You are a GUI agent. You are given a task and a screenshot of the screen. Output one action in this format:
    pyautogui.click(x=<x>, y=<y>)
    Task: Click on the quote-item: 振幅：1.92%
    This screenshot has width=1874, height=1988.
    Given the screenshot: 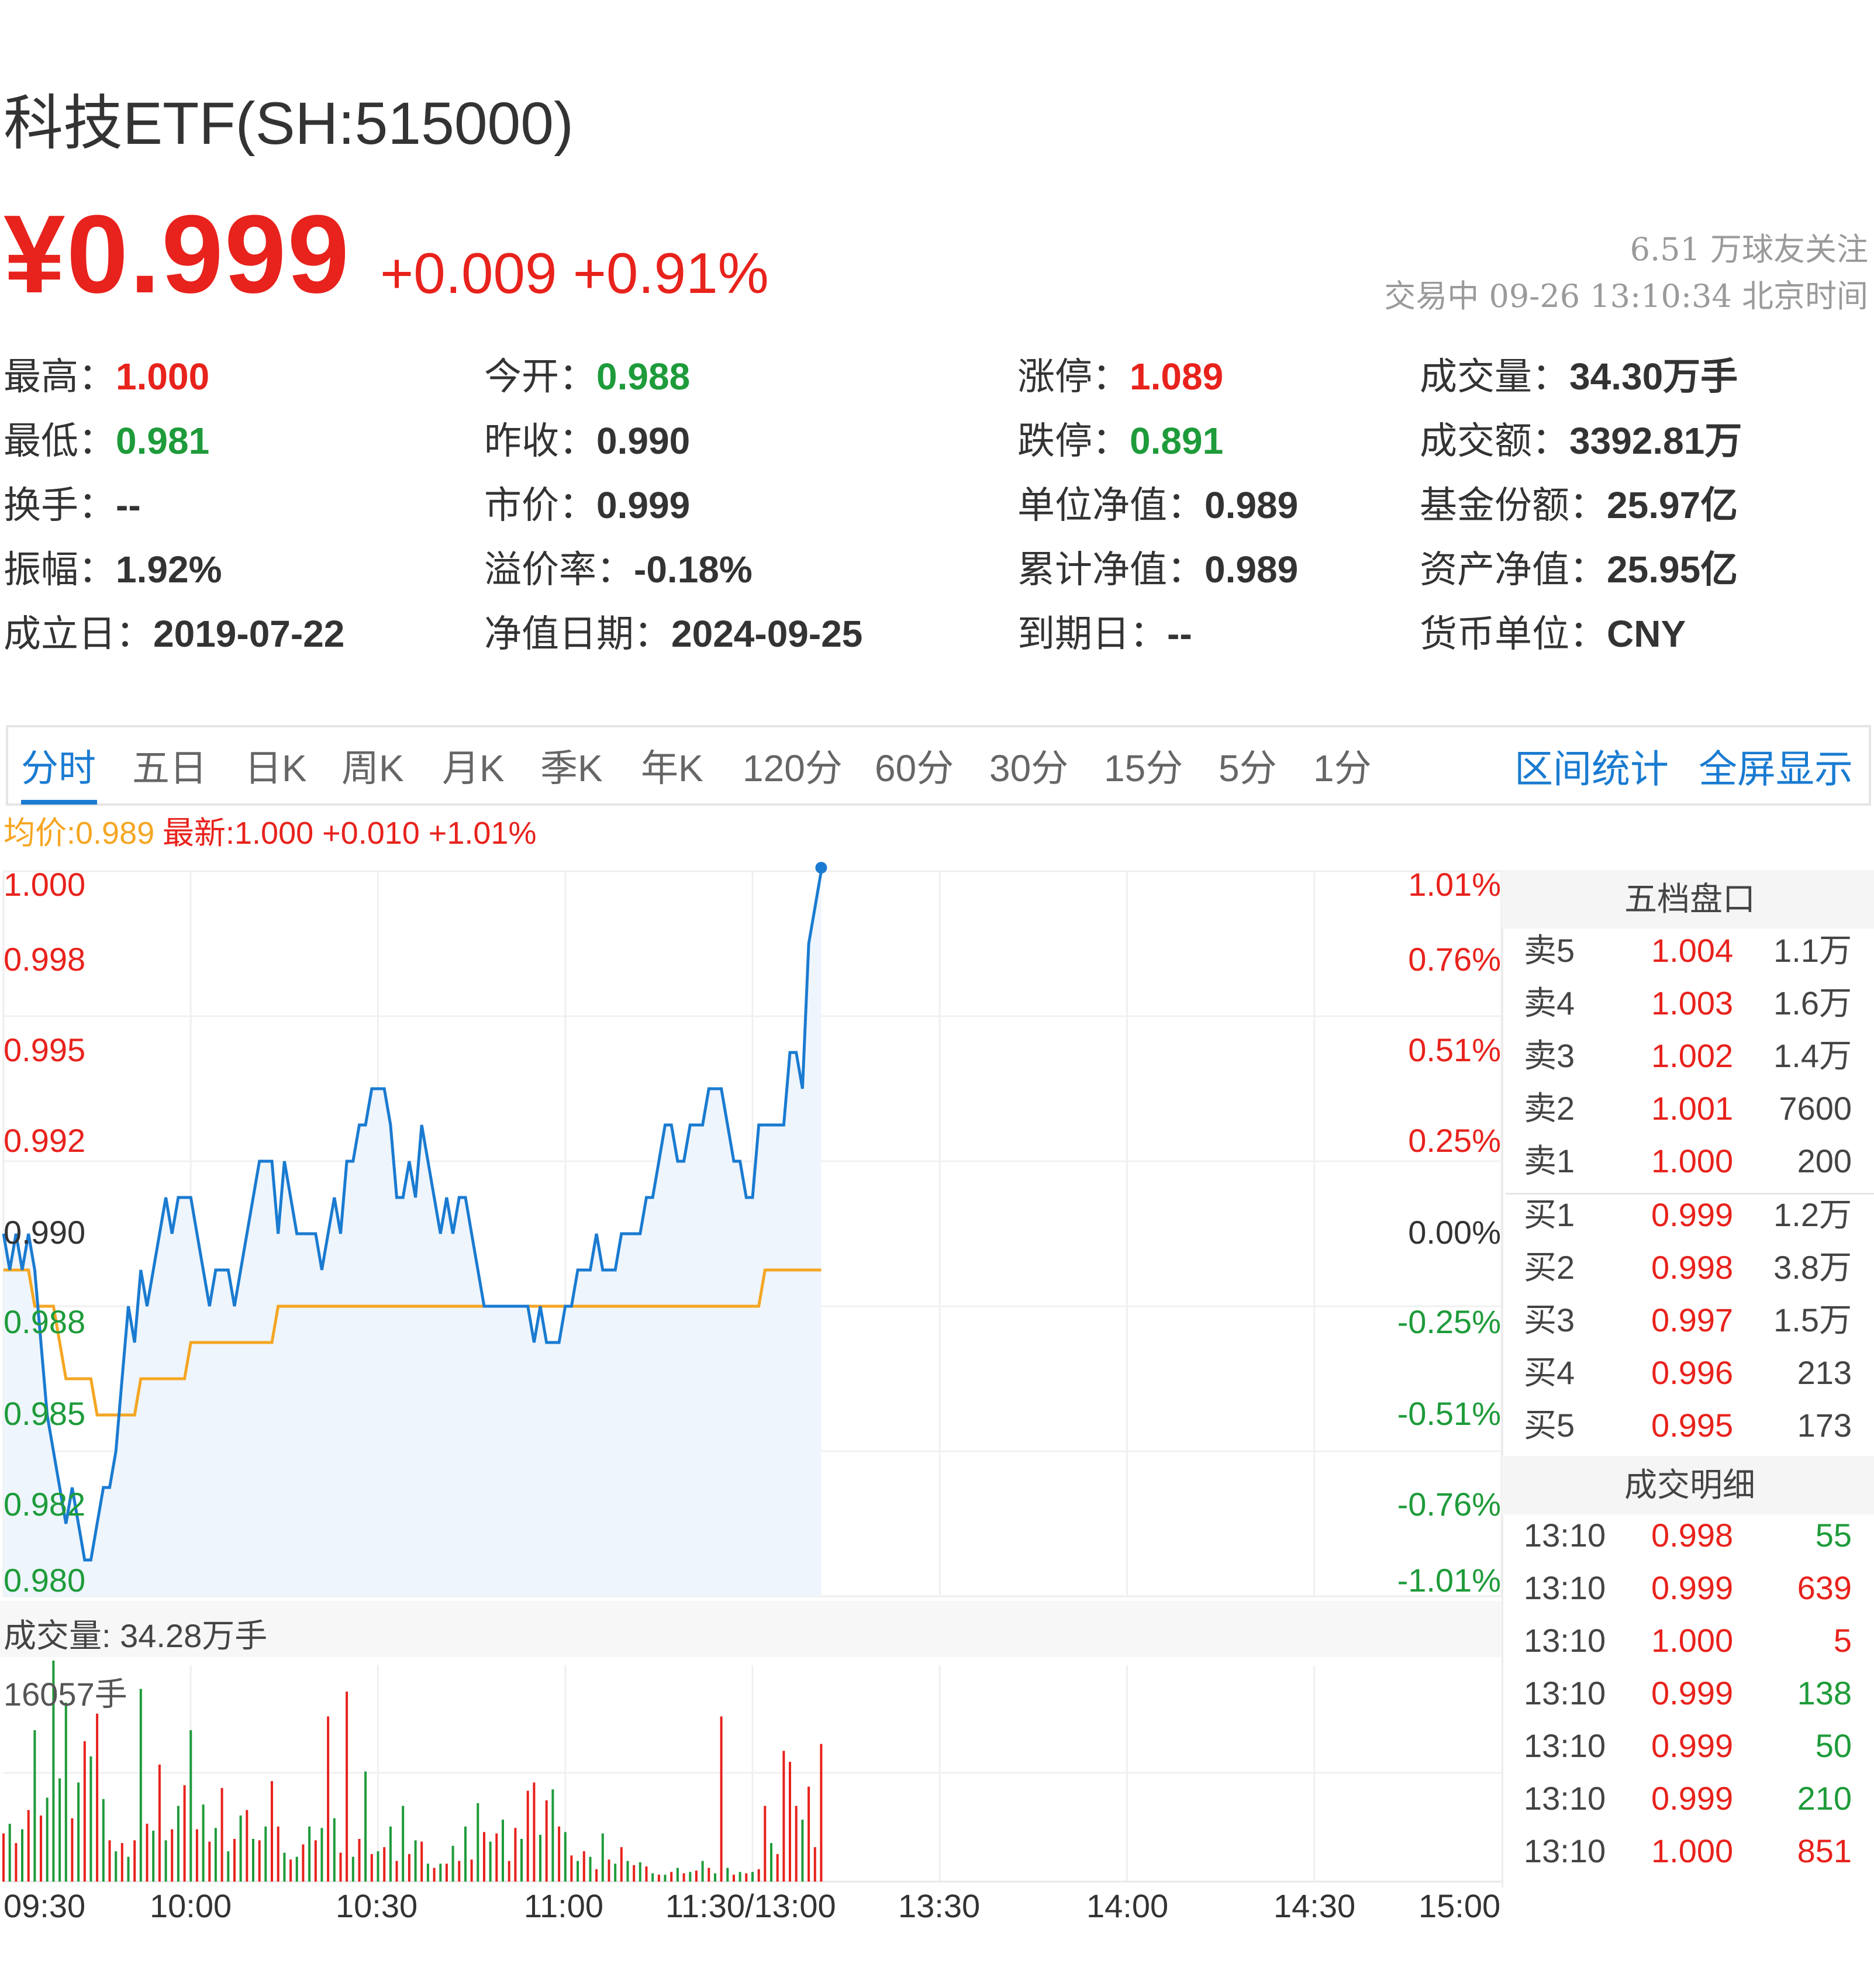 What is the action you would take?
    pyautogui.click(x=113, y=569)
    